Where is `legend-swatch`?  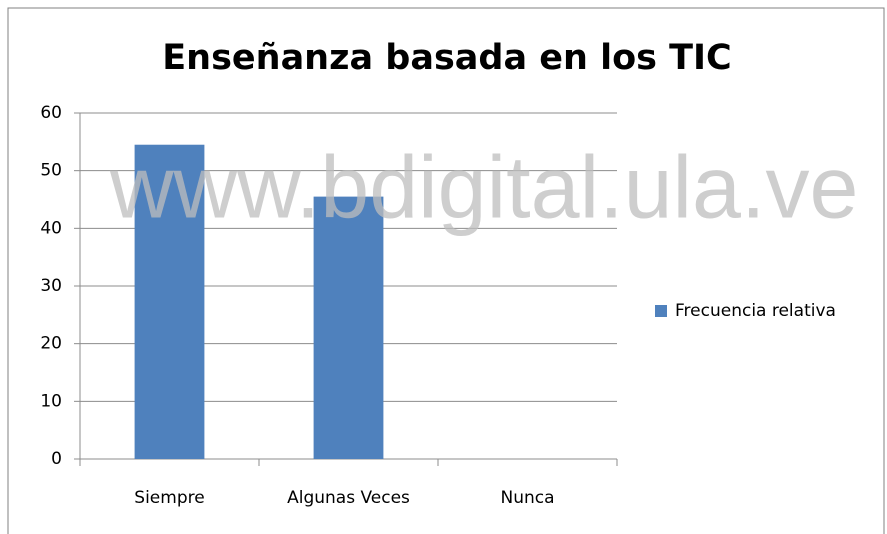
legend-swatch is located at coordinates (661, 311).